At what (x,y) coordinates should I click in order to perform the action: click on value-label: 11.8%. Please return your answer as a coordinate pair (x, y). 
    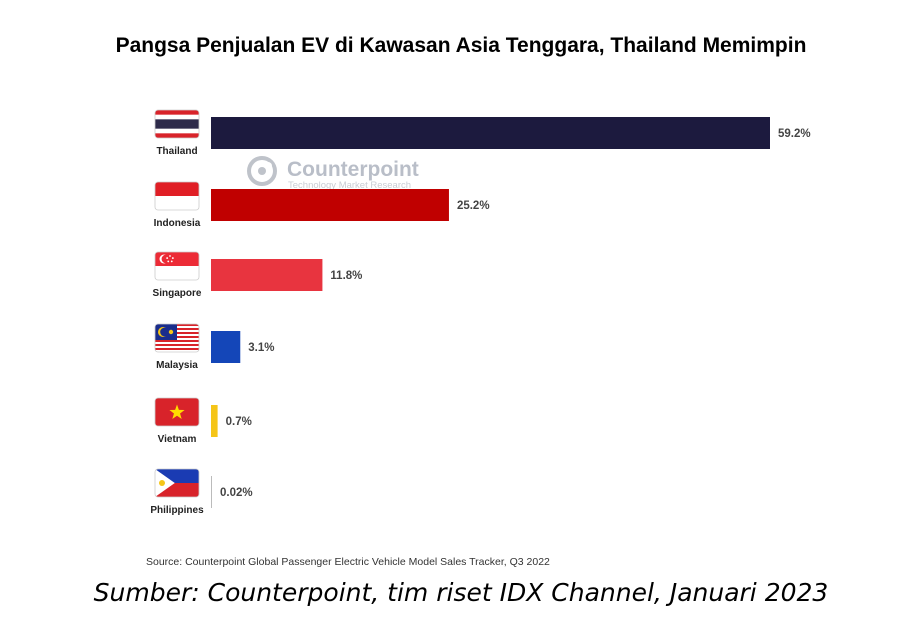
    Looking at the image, I should click on (346, 276).